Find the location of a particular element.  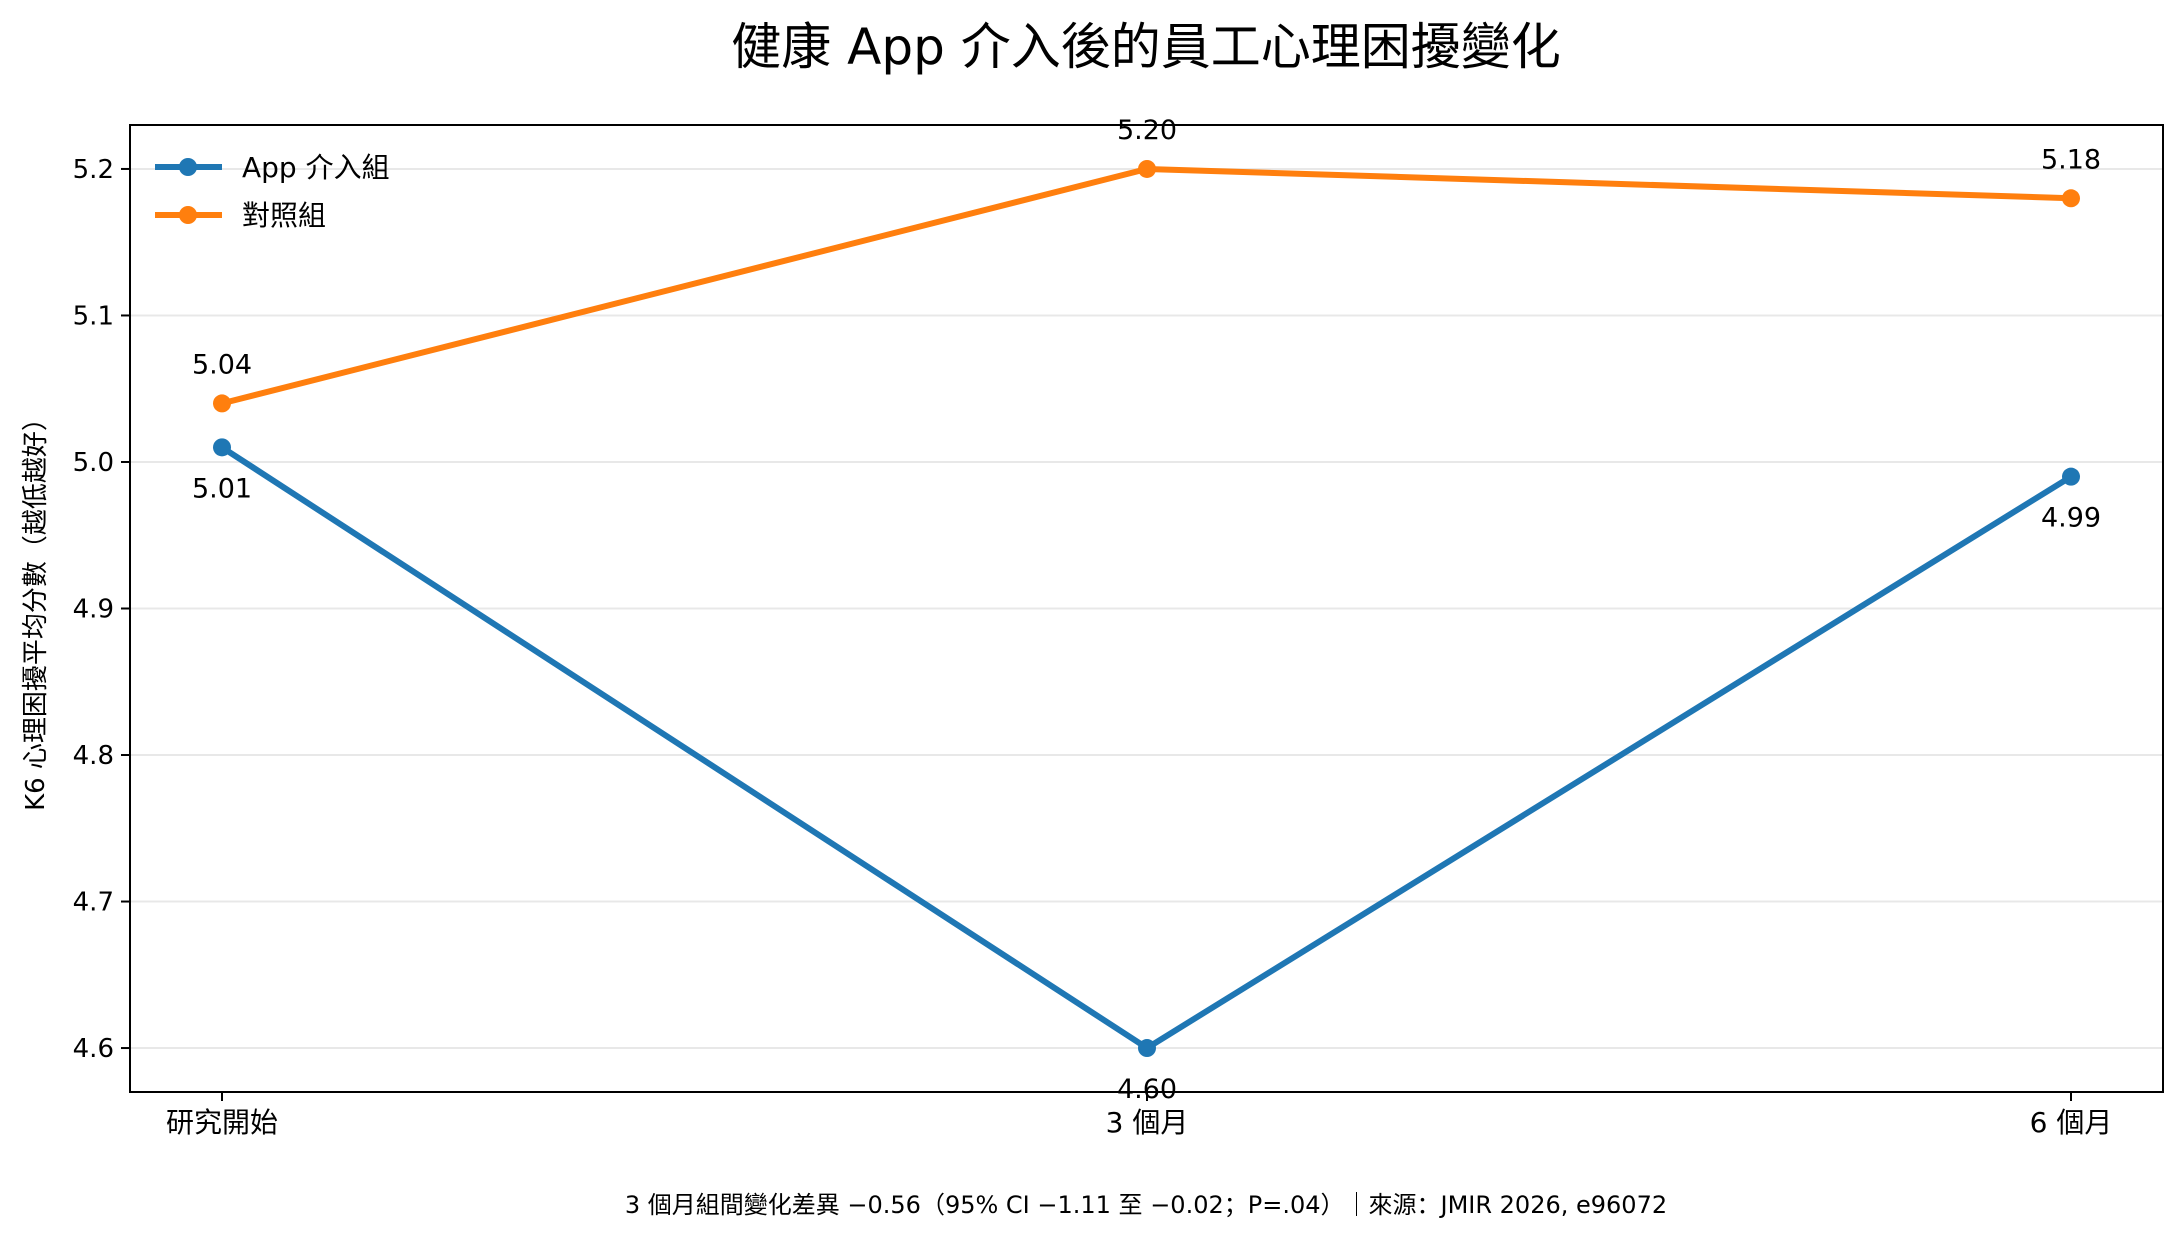

y-tick-label: 4.9 is located at coordinates (93, 610).